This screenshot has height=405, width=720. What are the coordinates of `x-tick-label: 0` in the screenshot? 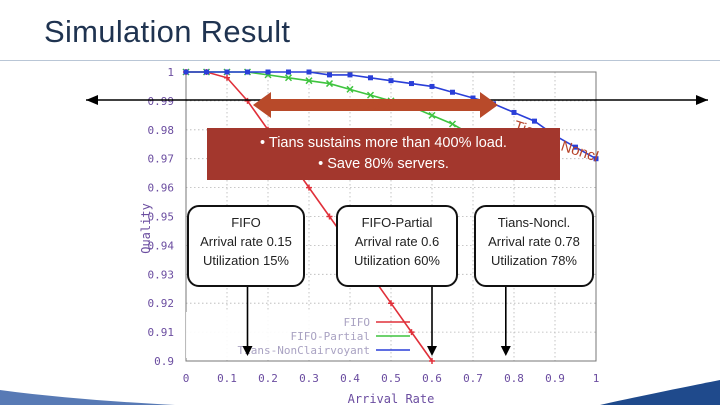 It's located at (186, 378).